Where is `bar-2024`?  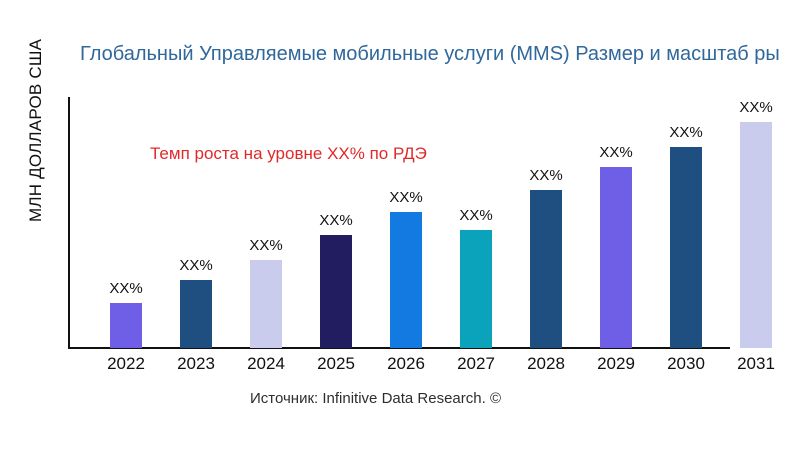 bar-2024 is located at coordinates (266, 304).